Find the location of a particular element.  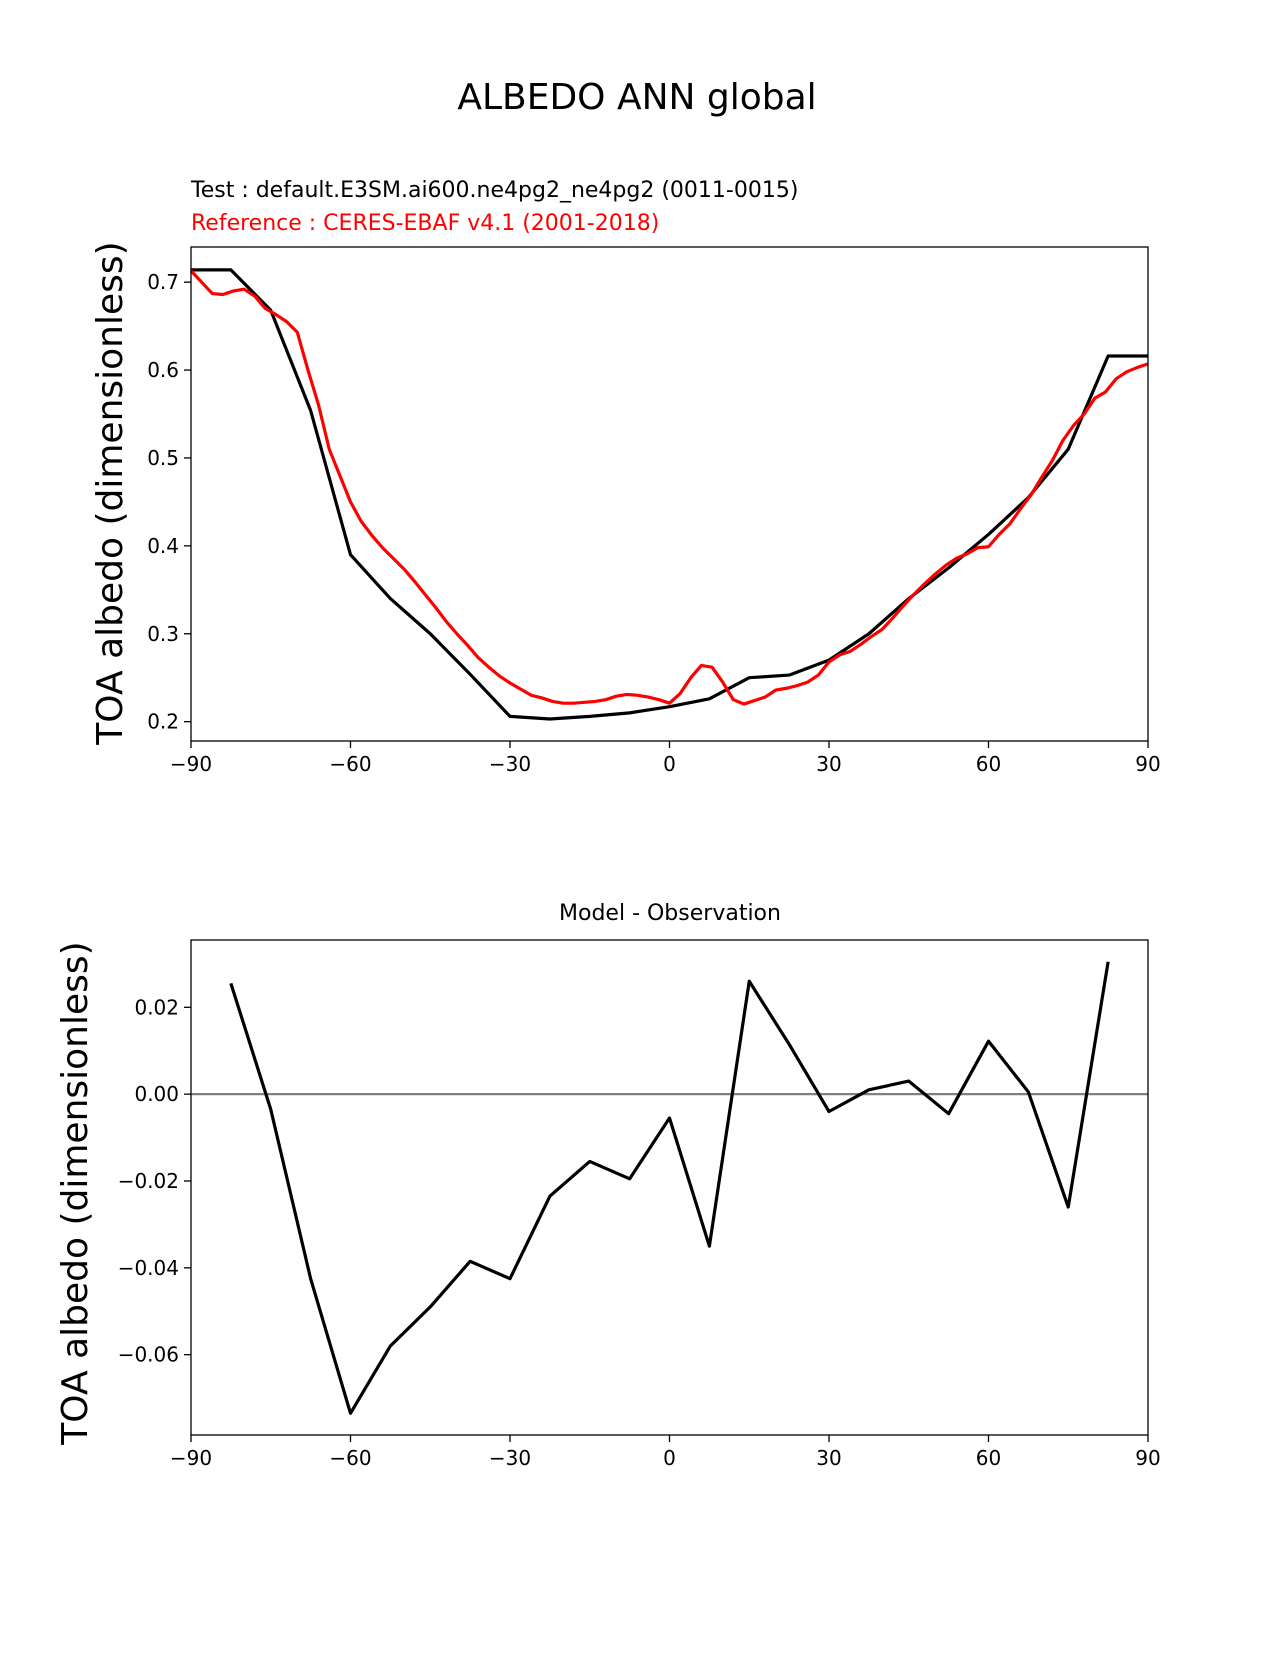

bottom-y-tick-label: −0.04 is located at coordinates (148, 1268).